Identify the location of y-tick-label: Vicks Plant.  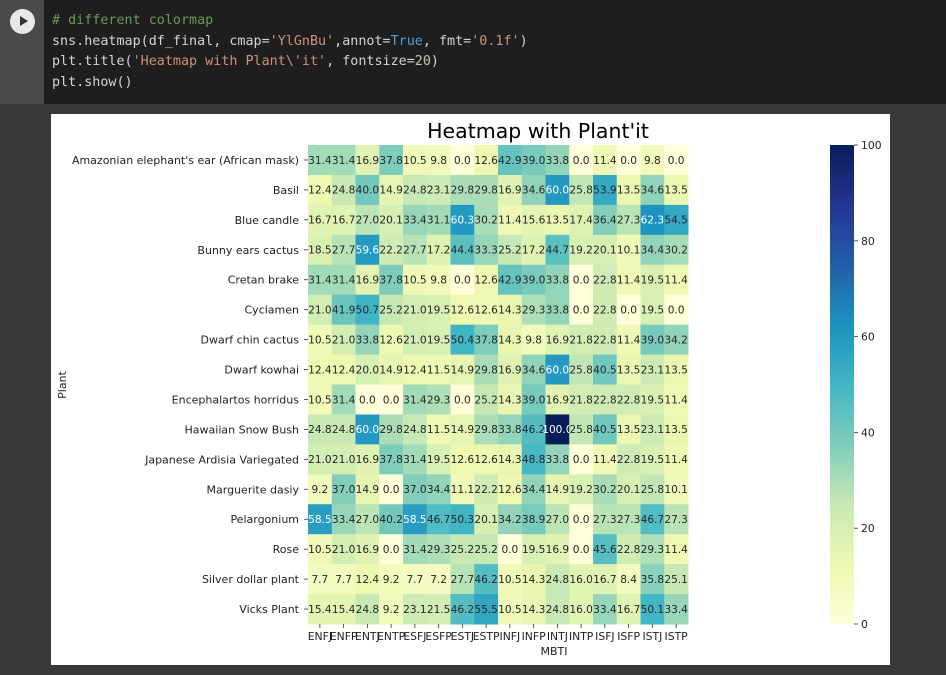
(269, 609).